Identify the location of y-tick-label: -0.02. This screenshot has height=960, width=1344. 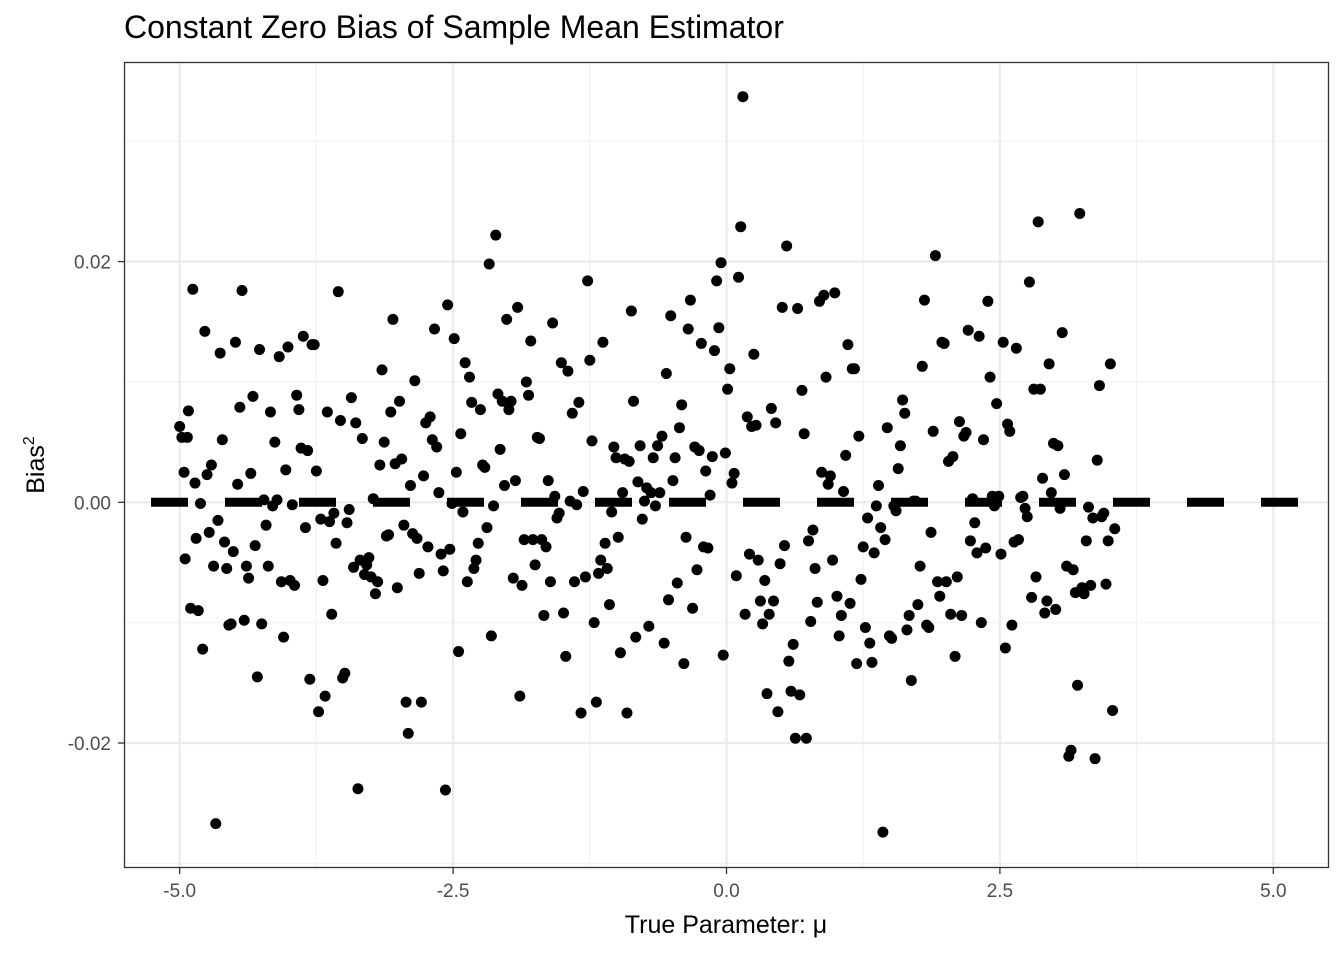
(89, 744).